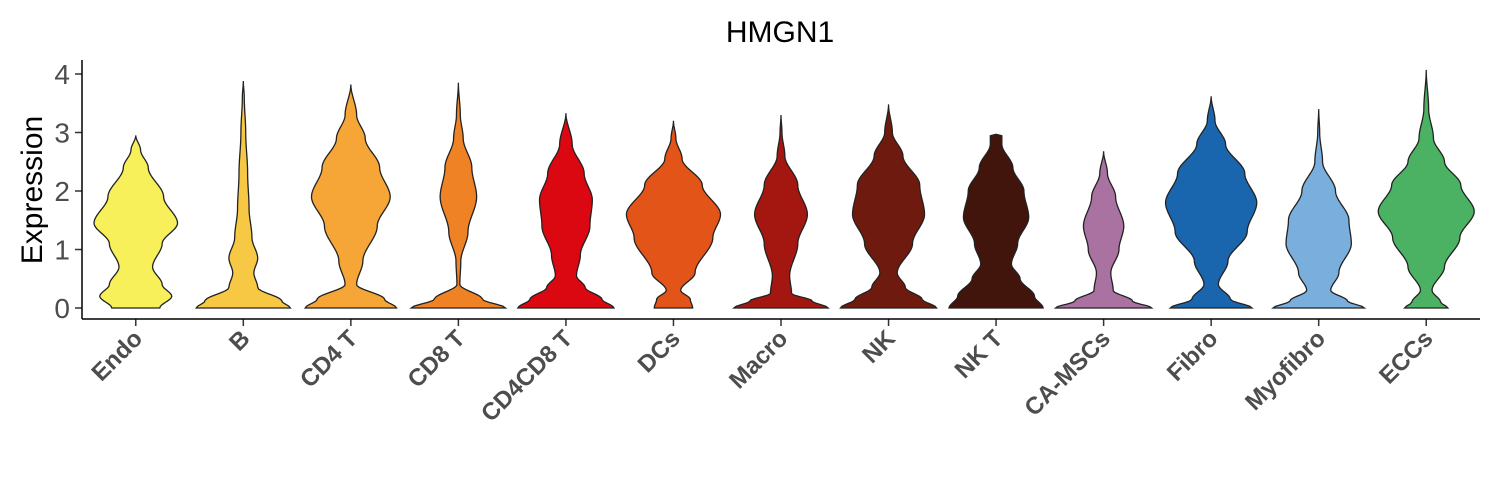  What do you see at coordinates (527, 376) in the screenshot?
I see `x-tick-label: CD4CD8 T` at bounding box center [527, 376].